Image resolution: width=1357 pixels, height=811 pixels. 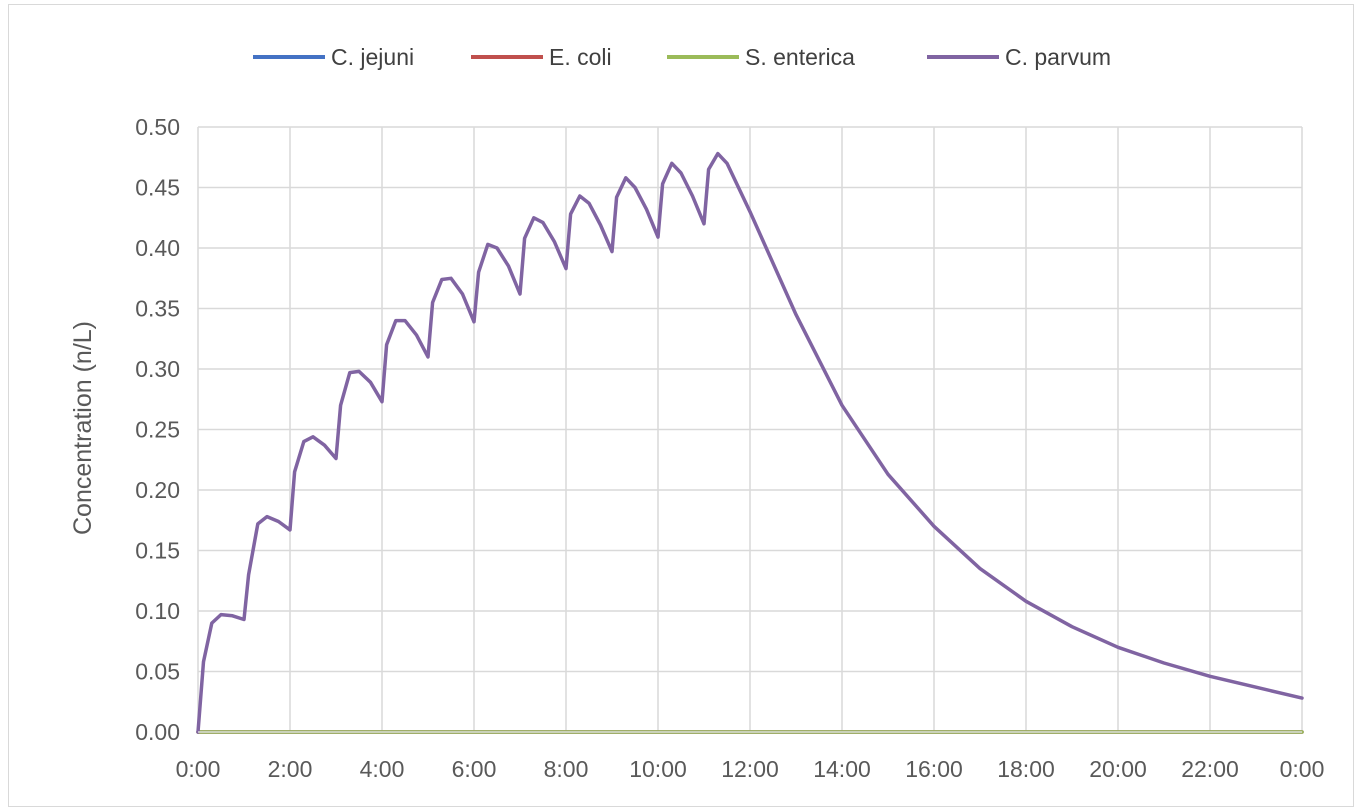 What do you see at coordinates (157, 309) in the screenshot?
I see `y-tick-label: 0.35` at bounding box center [157, 309].